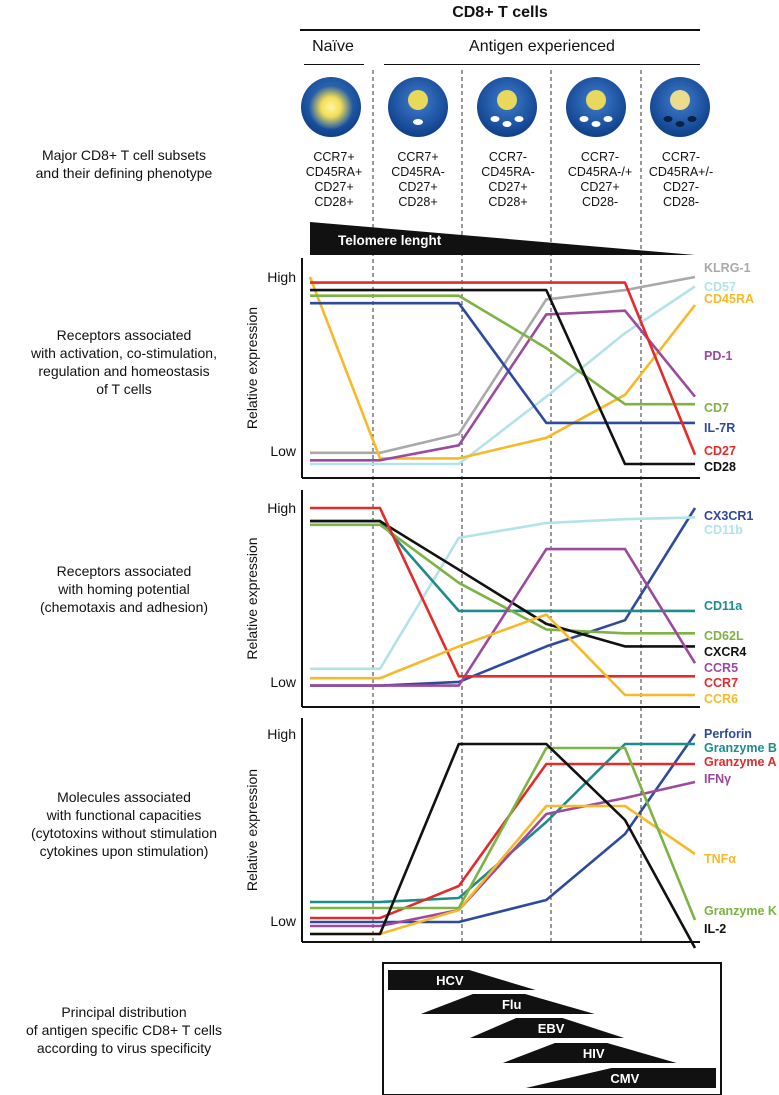 The image size is (779, 1095). I want to click on virus-distribution-box, so click(552, 1028).